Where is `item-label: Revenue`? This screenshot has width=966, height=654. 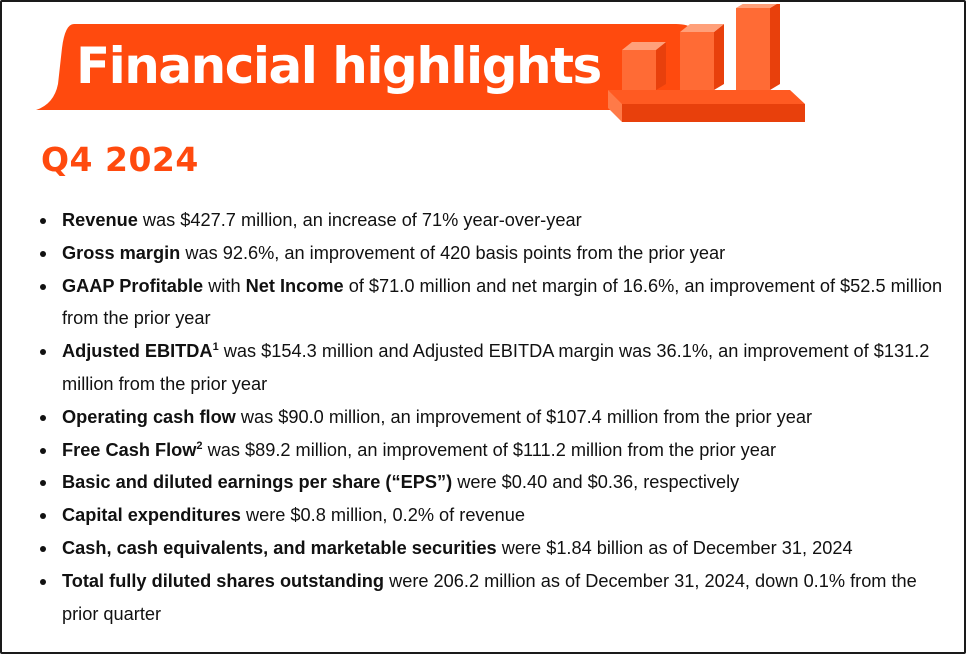 item-label: Revenue is located at coordinates (100, 220).